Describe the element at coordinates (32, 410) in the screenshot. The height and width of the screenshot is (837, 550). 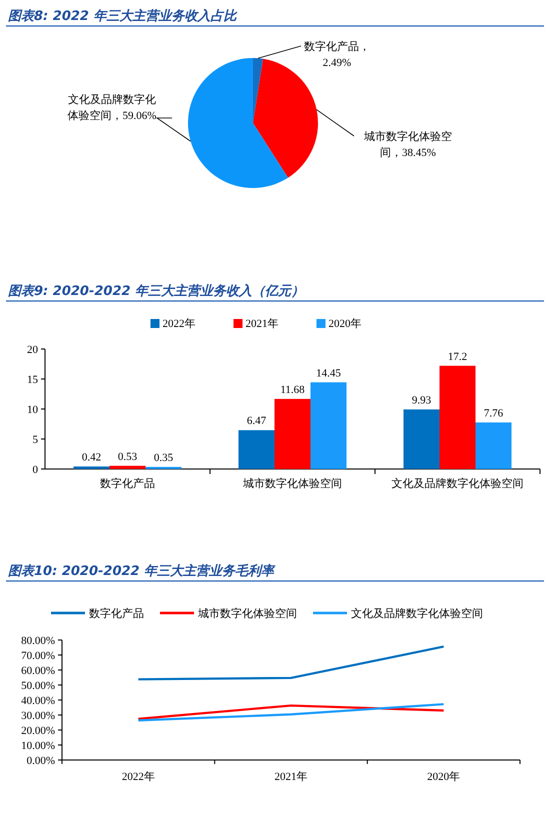
I see `y-tick-label: 10` at that location.